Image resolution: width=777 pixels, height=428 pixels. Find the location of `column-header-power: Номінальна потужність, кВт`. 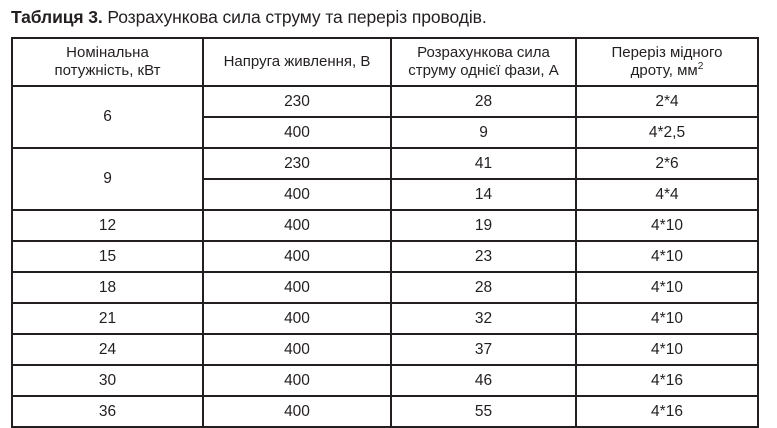

column-header-power: Номінальна потужність, кВт is located at coordinates (107, 62).